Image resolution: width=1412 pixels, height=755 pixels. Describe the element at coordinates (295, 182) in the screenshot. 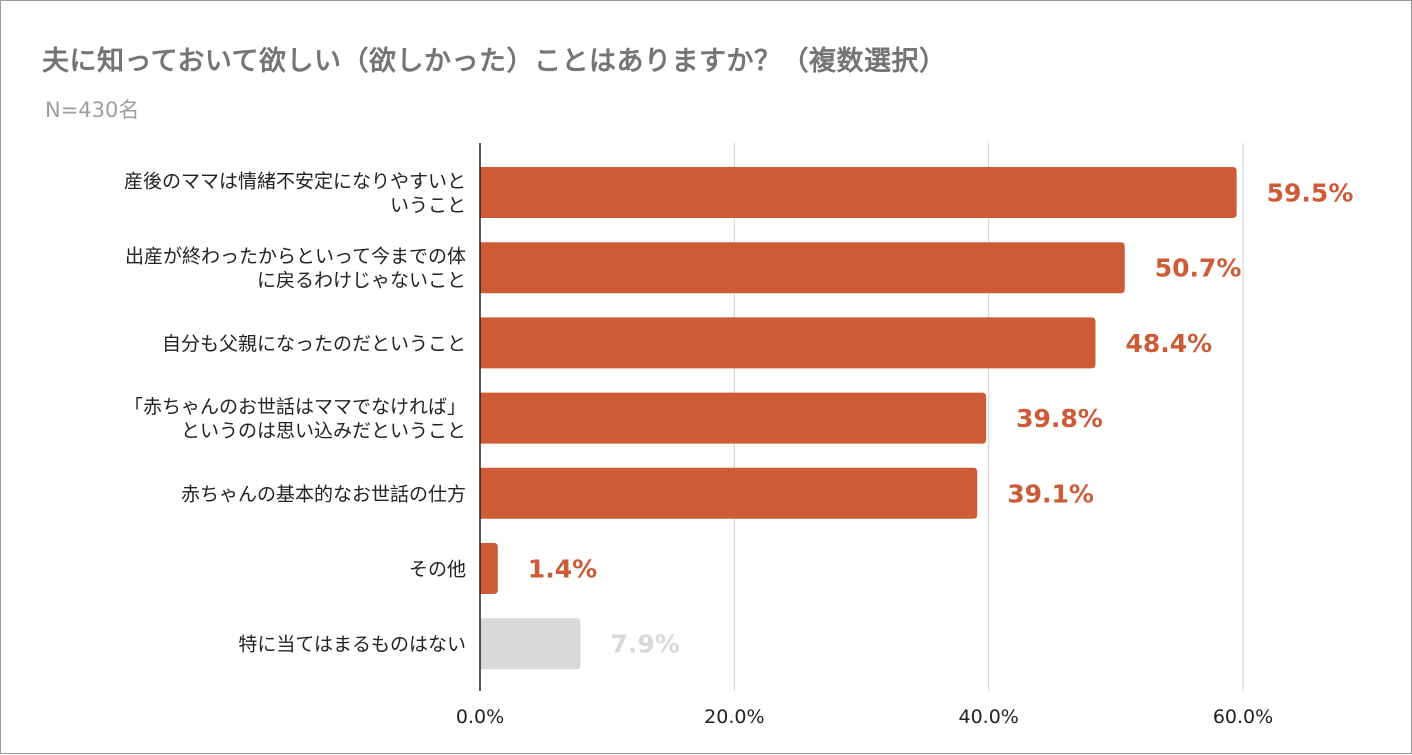

I see `category-label: 産後のママは情緒不安定になりやすいと` at that location.